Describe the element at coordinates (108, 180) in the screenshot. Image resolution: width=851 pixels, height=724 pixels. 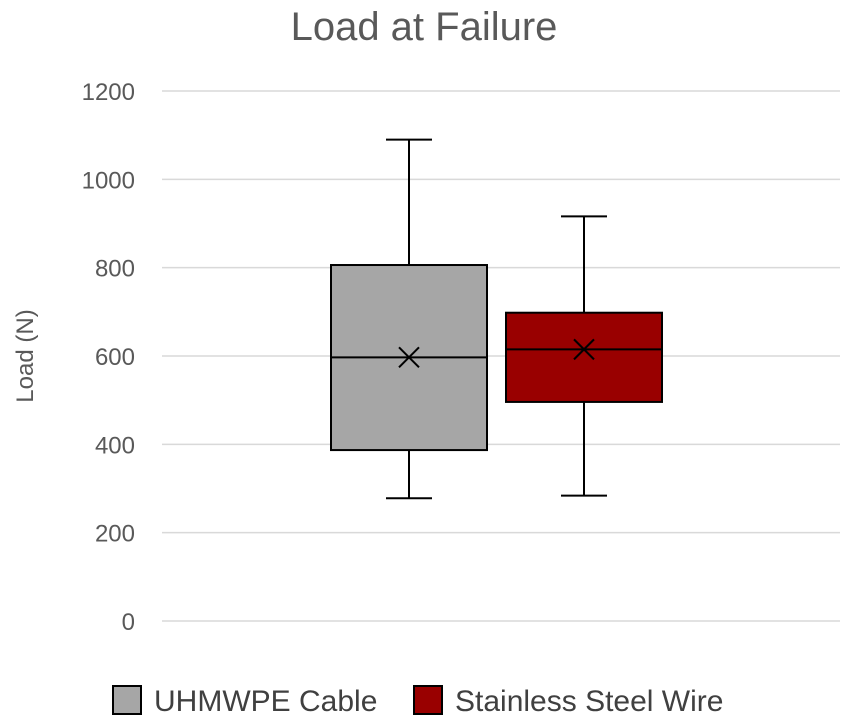
I see `y-tick-label-1000: 1000` at that location.